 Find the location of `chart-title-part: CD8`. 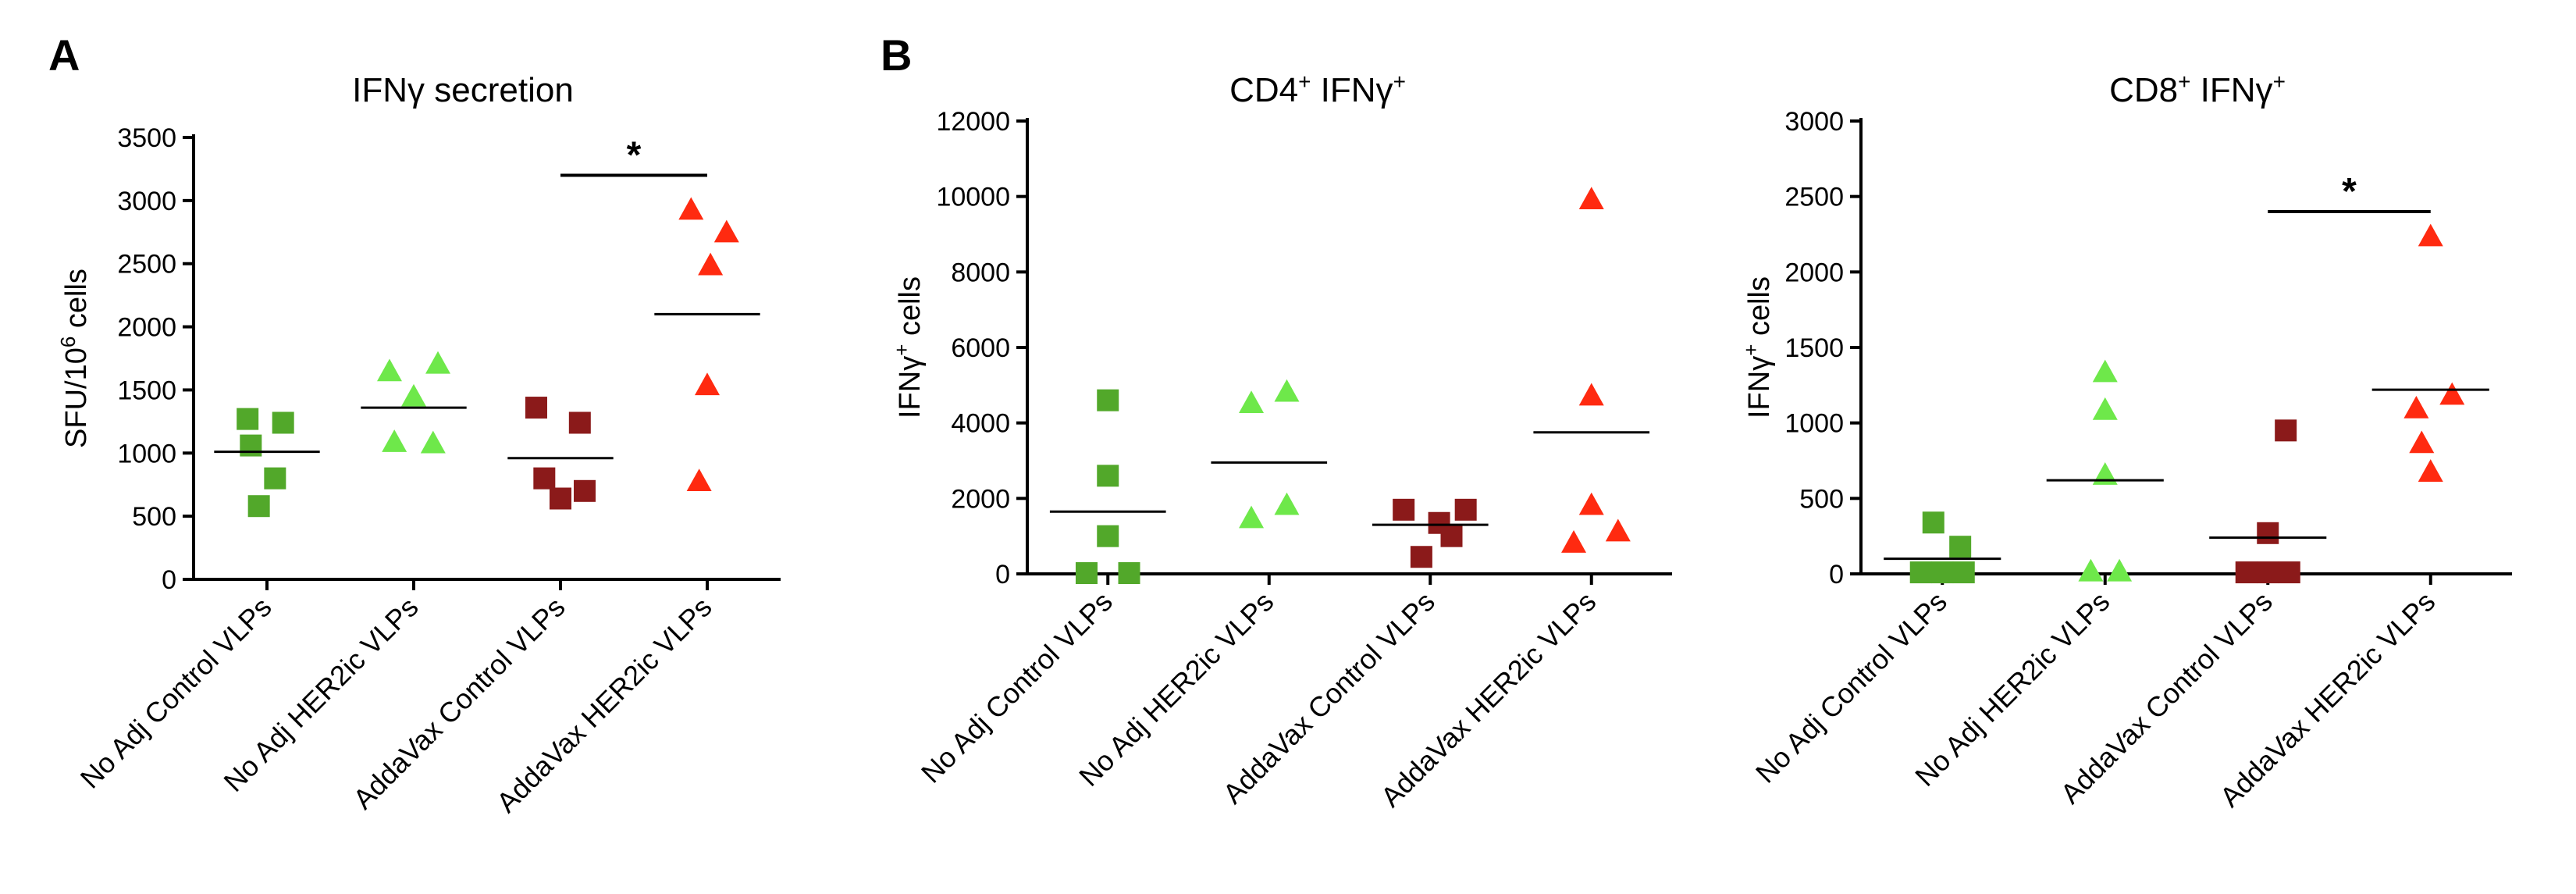

chart-title-part: CD8 is located at coordinates (2143, 90).